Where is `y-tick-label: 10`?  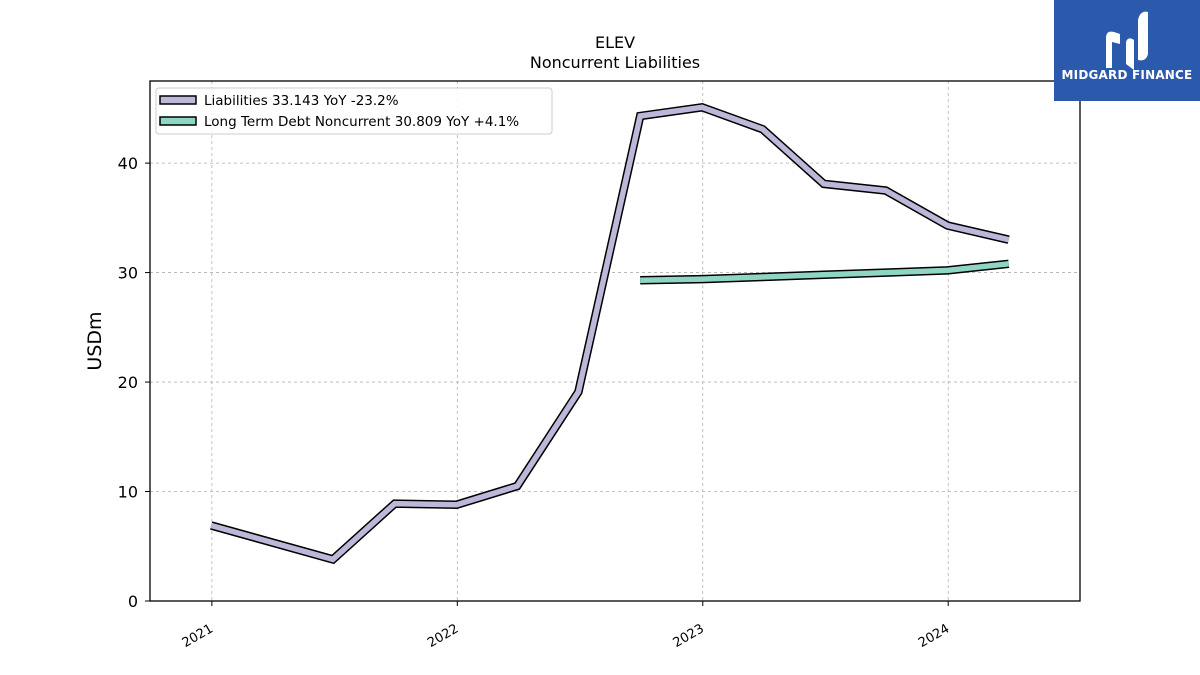
y-tick-label: 10 is located at coordinates (128, 492).